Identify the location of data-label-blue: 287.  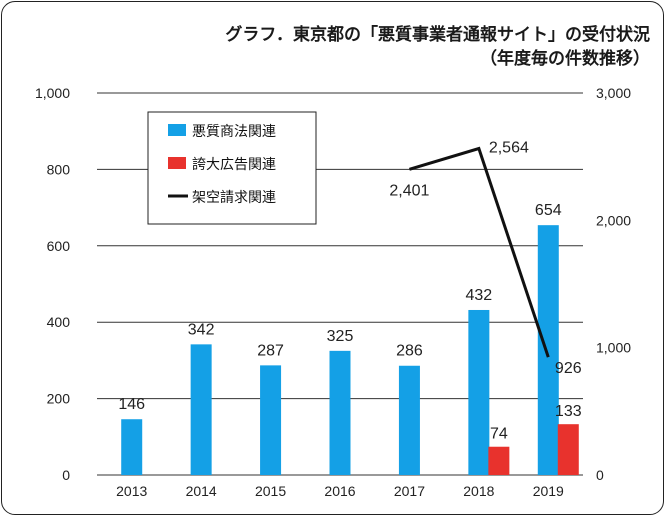
(270, 350).